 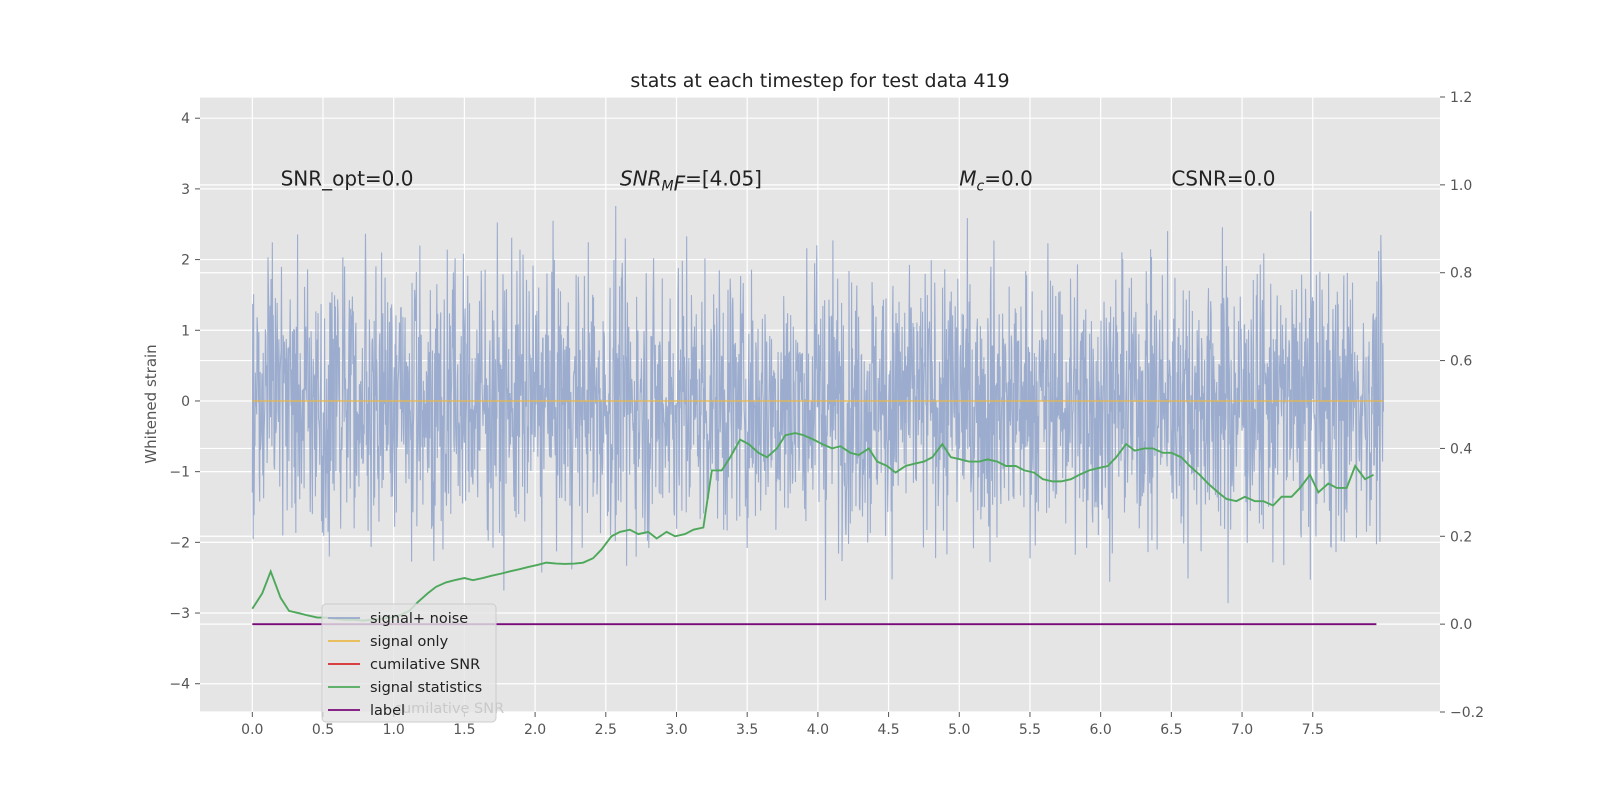 What do you see at coordinates (252, 730) in the screenshot?
I see `x-tick-label: 0.0` at bounding box center [252, 730].